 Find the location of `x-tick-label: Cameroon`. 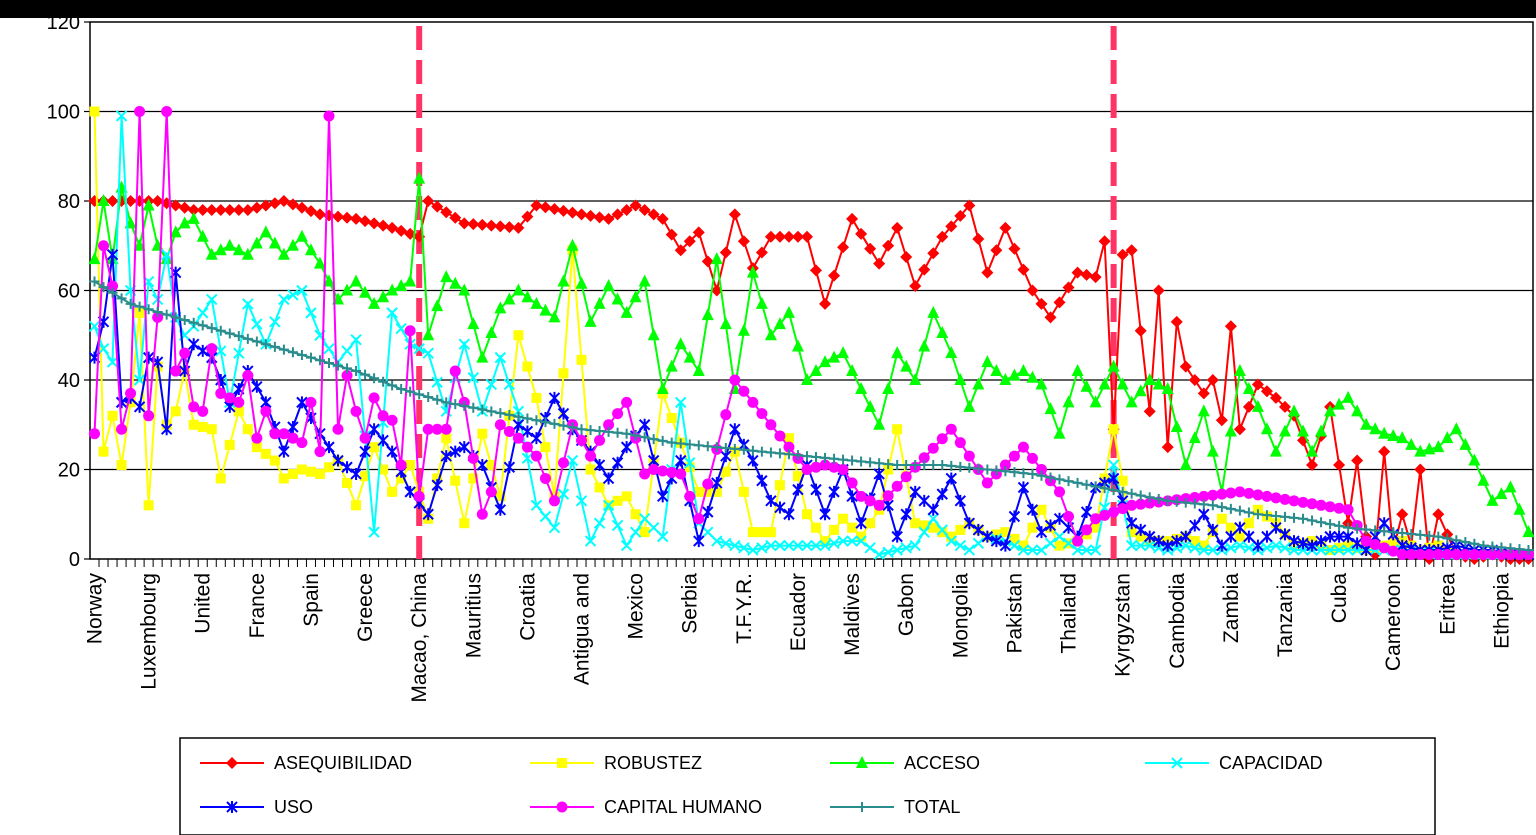

x-tick-label: Cameroon is located at coordinates (1393, 622).